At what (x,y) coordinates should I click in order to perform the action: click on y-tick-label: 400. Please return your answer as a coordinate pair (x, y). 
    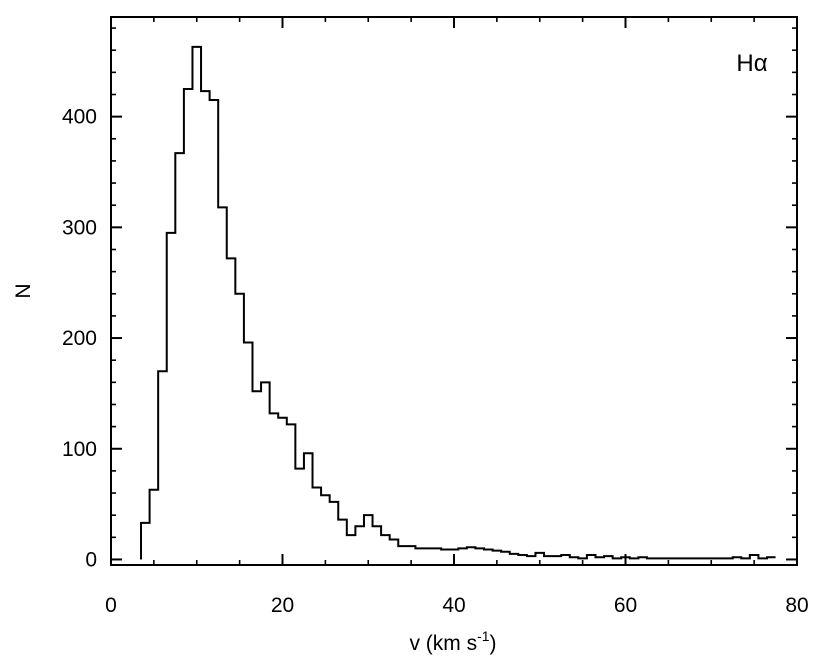
    Looking at the image, I should click on (79, 117).